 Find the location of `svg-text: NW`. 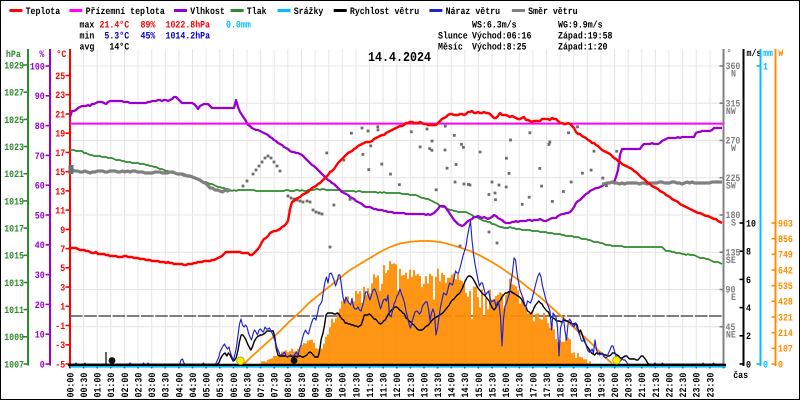

svg-text: NW is located at coordinates (731, 111).